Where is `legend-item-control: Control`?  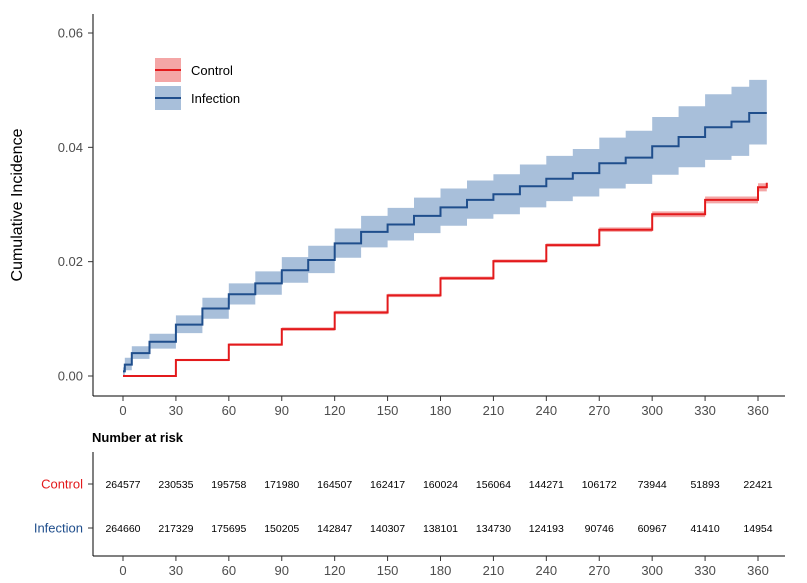
legend-item-control: Control is located at coordinates (194, 70).